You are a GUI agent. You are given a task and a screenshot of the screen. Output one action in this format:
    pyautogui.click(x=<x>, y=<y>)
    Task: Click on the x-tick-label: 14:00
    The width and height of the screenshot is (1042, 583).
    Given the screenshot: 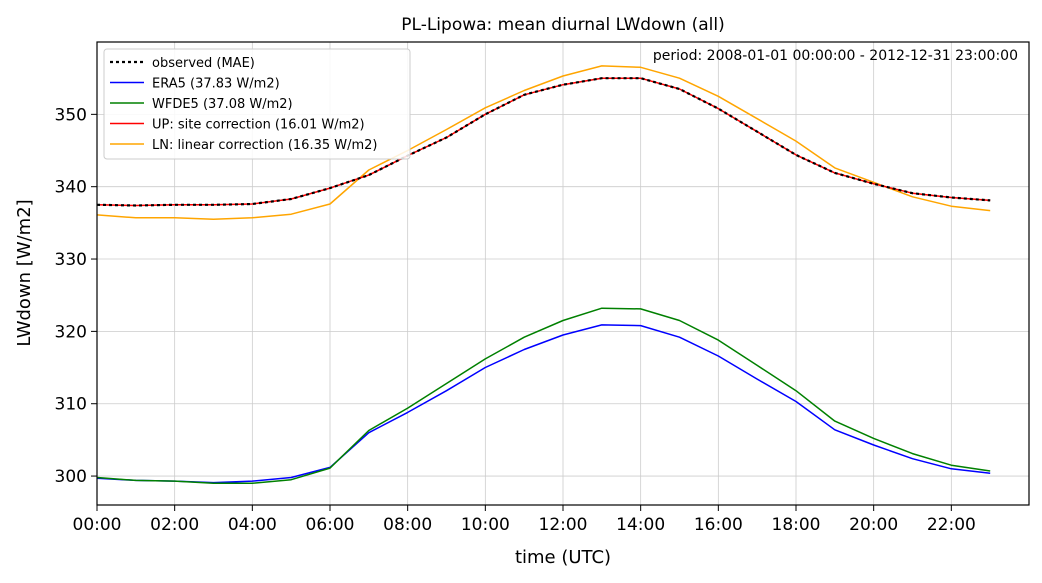 What is the action you would take?
    pyautogui.click(x=640, y=525)
    